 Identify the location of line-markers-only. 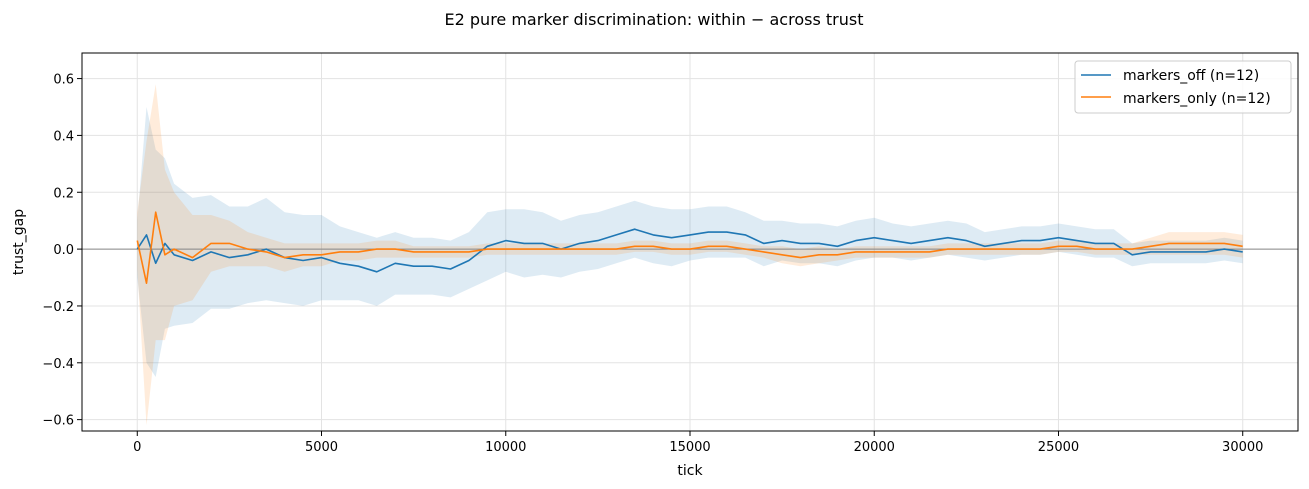
(689, 248).